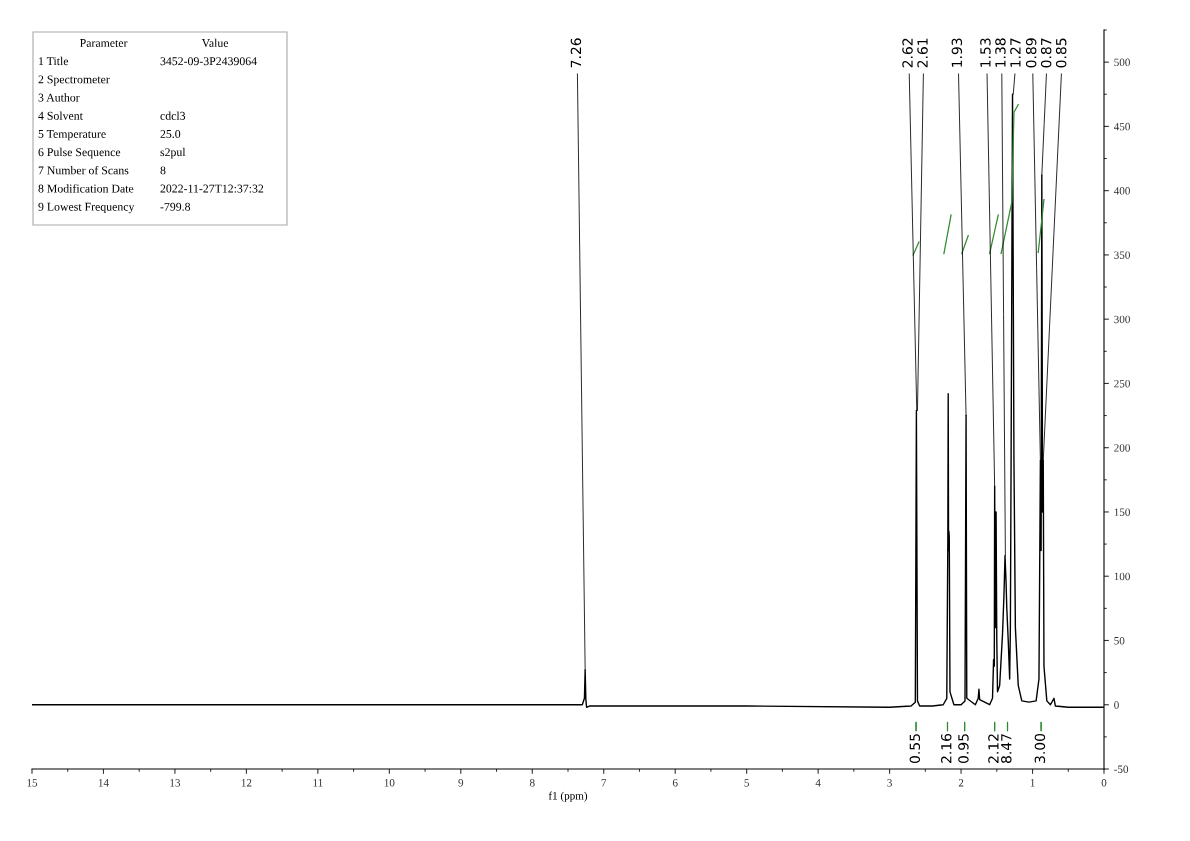 Image resolution: width=1190 pixels, height=841 pixels. I want to click on annotation: 3 Author, so click(59, 97).